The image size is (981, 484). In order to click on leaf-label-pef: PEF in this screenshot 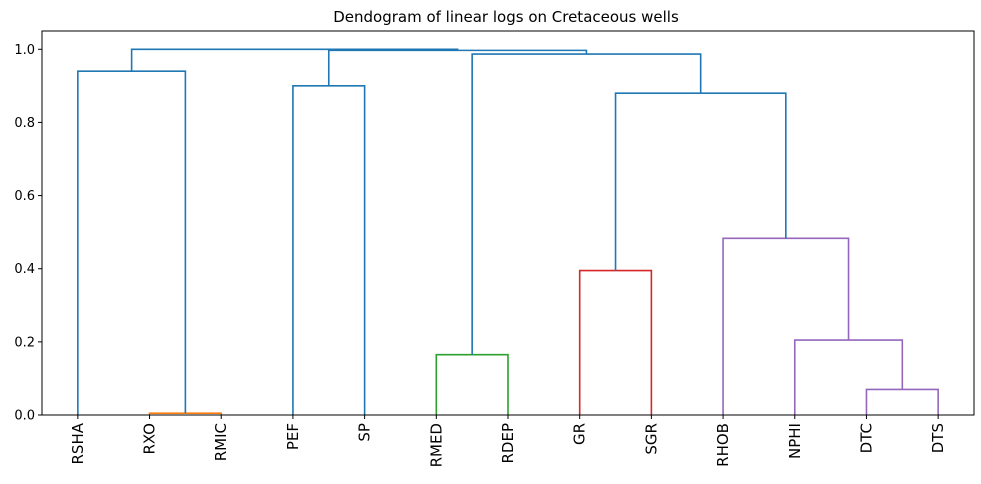, I will do `click(293, 436)`.